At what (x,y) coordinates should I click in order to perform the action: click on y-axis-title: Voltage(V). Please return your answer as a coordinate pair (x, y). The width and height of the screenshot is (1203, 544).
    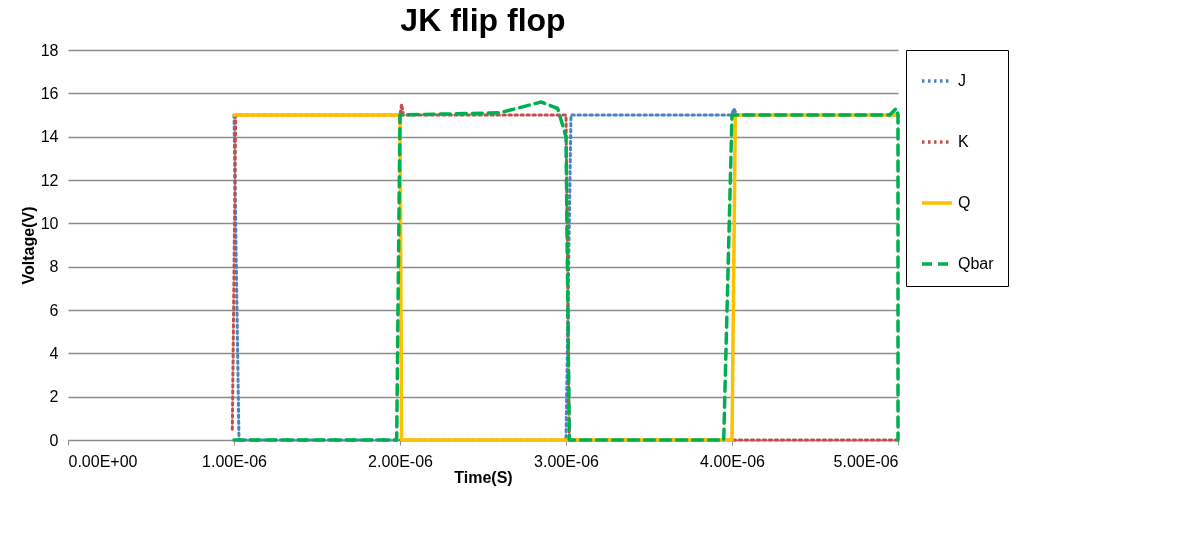
    Looking at the image, I should click on (28, 245).